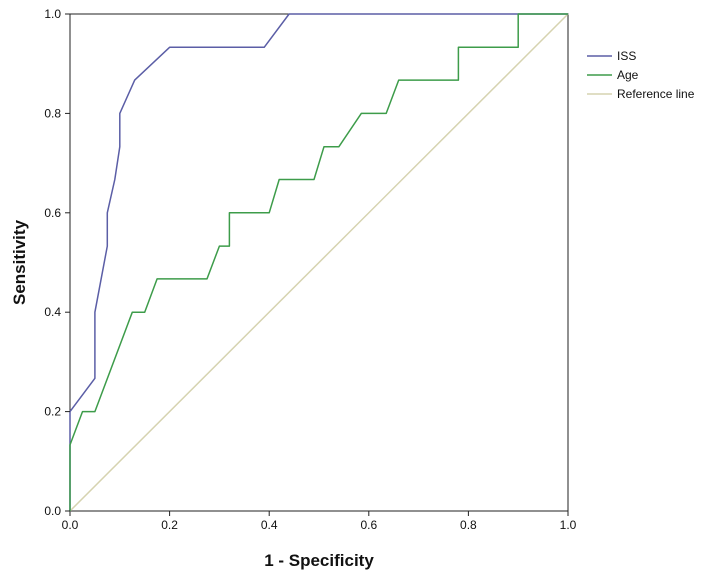 The image size is (712, 582). I want to click on legend-label: ISS, so click(626, 56).